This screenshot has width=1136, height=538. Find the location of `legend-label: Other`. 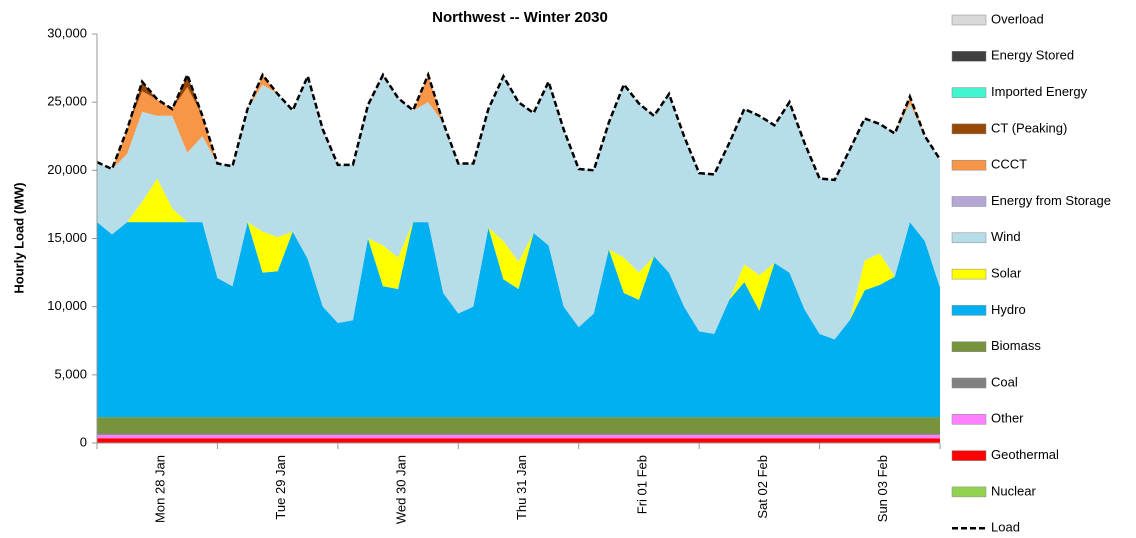

legend-label: Other is located at coordinates (1007, 418).